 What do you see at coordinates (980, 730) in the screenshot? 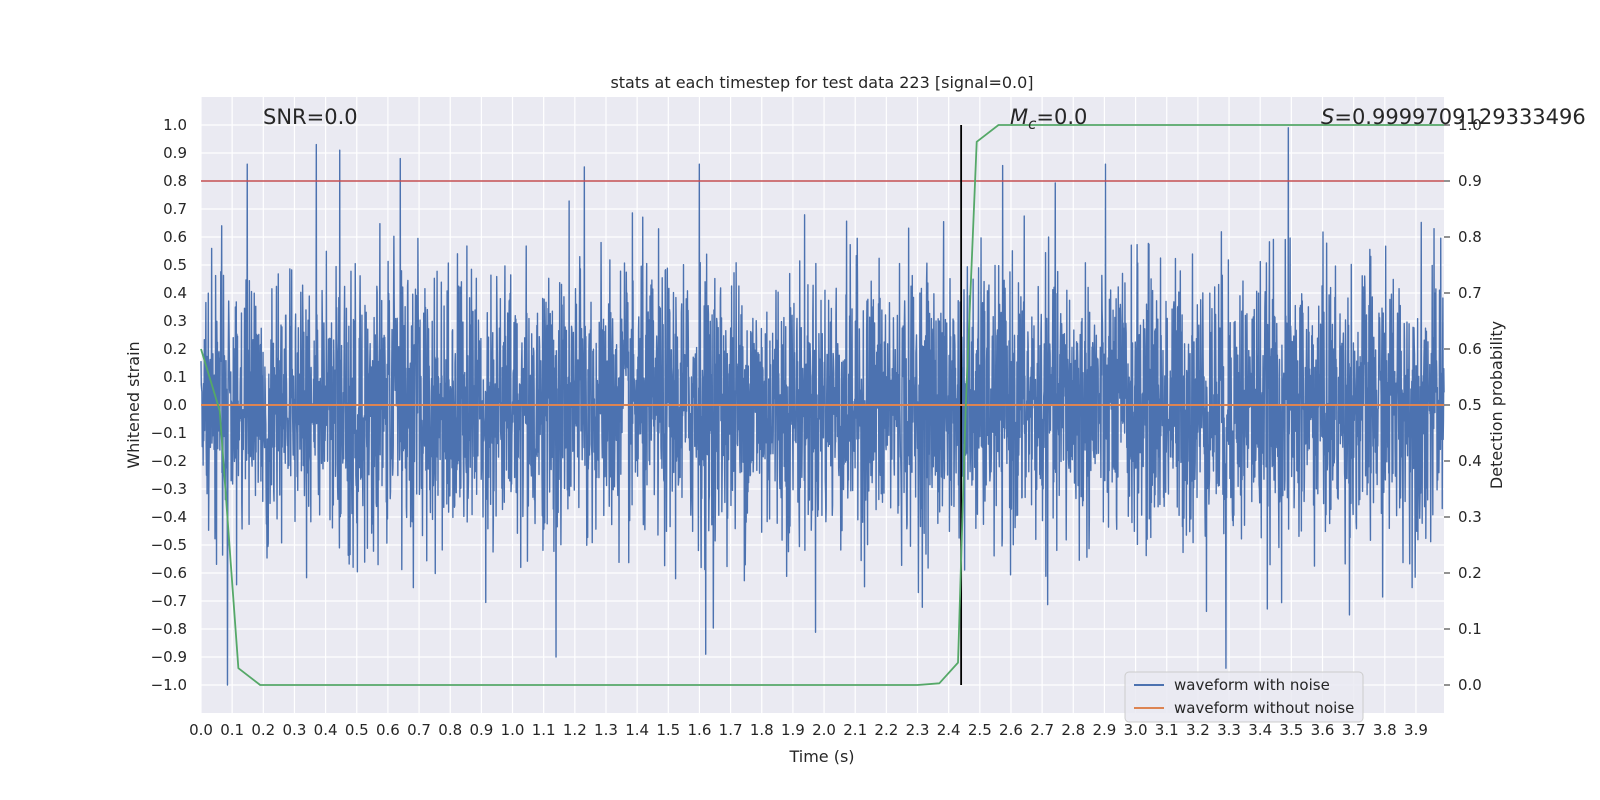
I see `x-tick-label: 2.5` at bounding box center [980, 730].